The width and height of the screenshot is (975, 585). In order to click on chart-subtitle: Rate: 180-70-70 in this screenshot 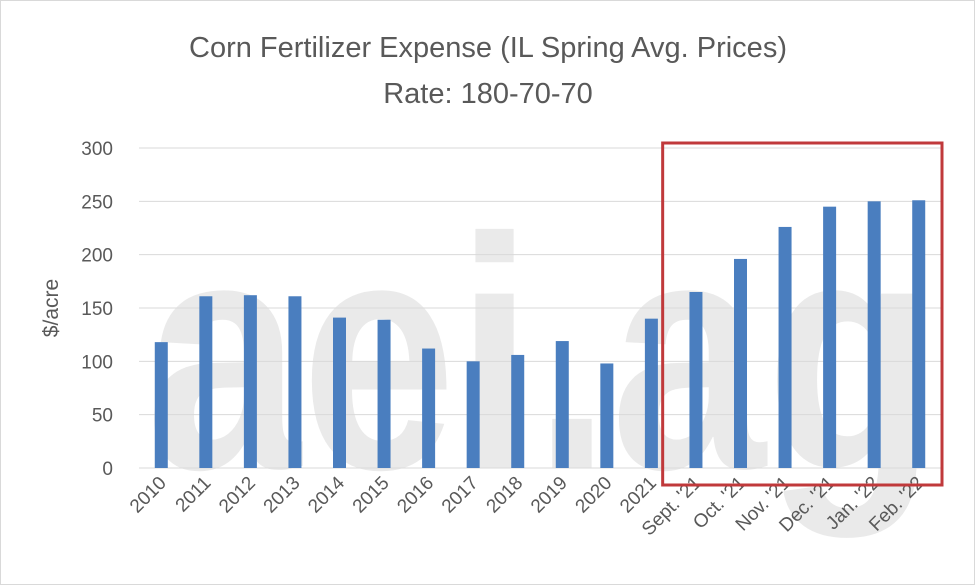, I will do `click(488, 94)`.